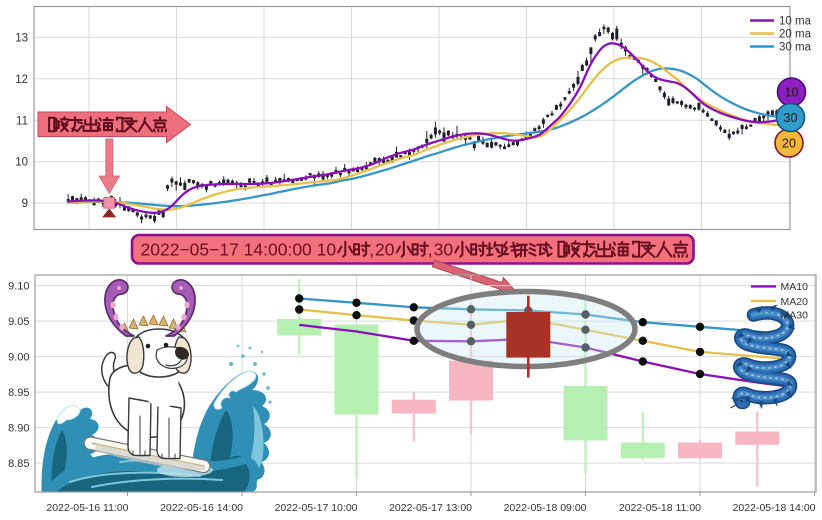 Image resolution: width=822 pixels, height=520 pixels. What do you see at coordinates (545, 508) in the screenshot?
I see `svg-text: 2022-05-18 09:00` at bounding box center [545, 508].